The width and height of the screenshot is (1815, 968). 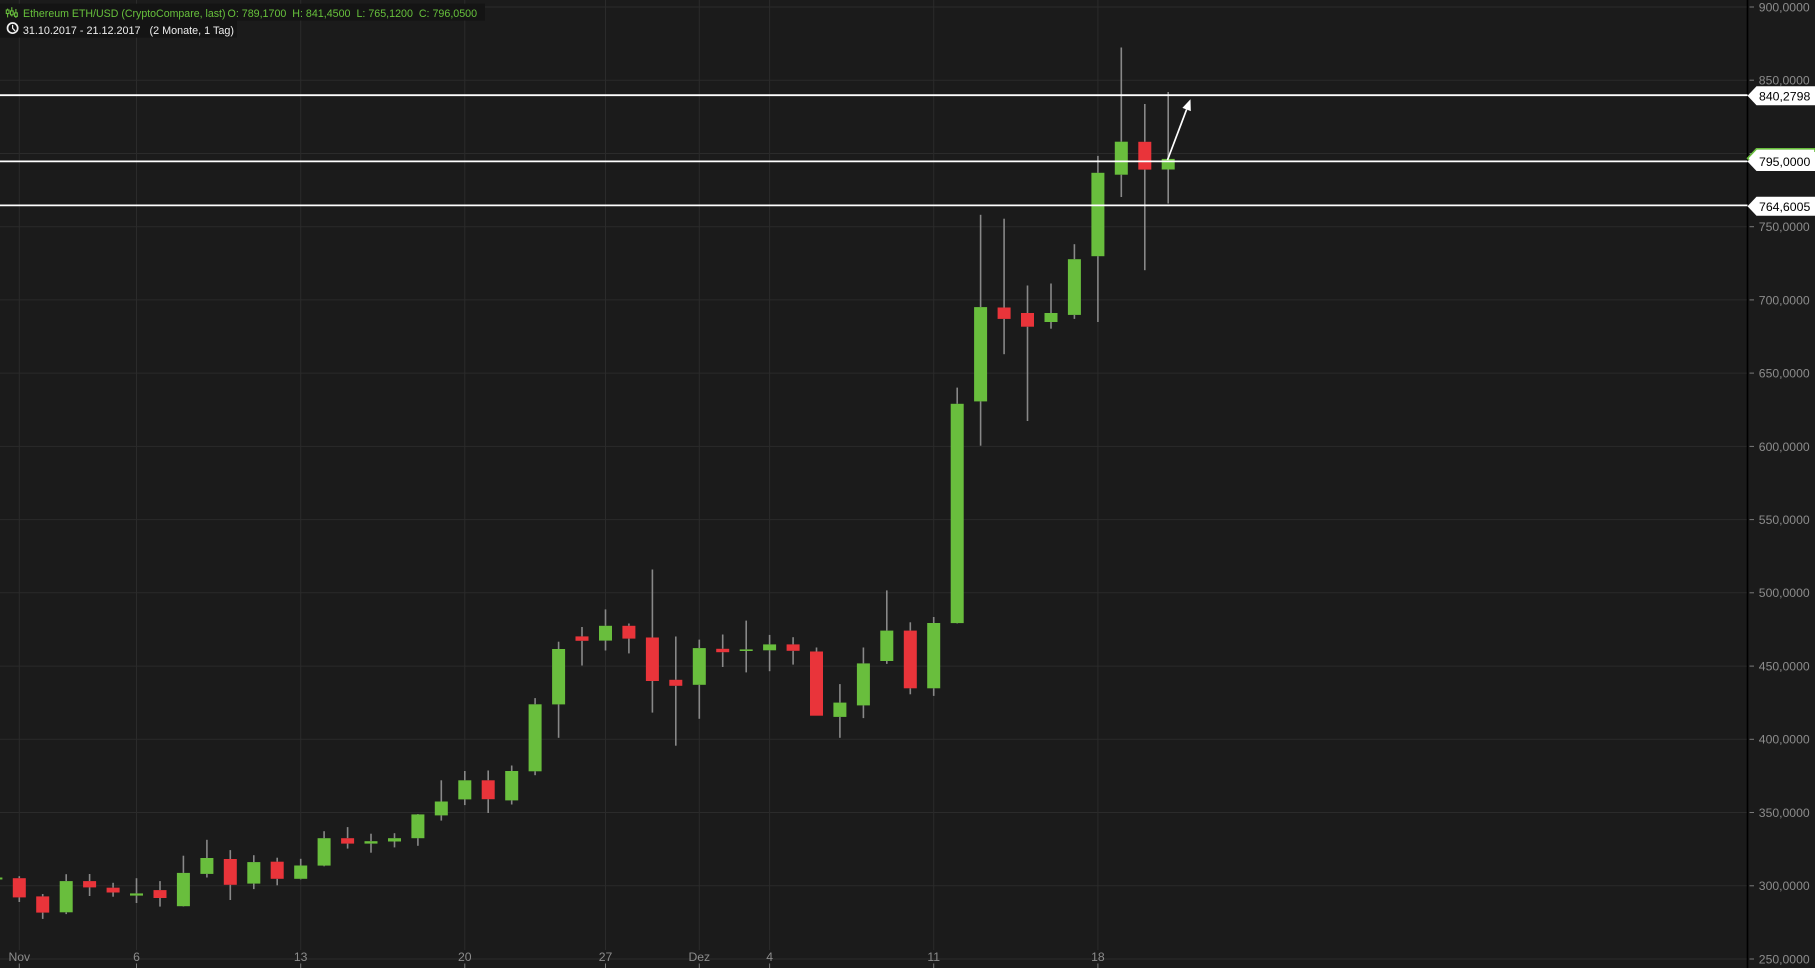 I want to click on svg-text: 650,0000, so click(x=1784, y=374).